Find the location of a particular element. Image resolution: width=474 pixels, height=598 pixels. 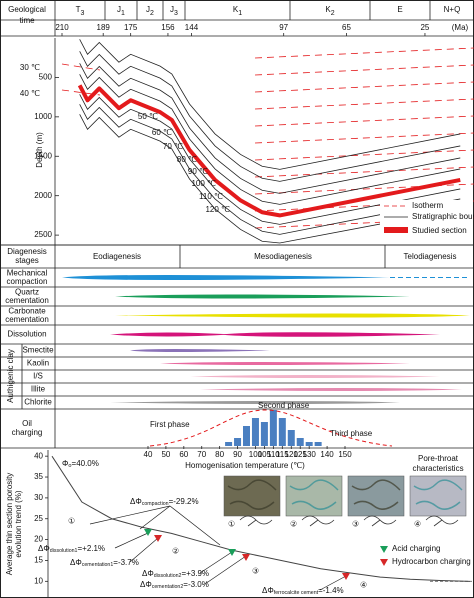

x-tick-label: 130 is located at coordinates (310, 454).